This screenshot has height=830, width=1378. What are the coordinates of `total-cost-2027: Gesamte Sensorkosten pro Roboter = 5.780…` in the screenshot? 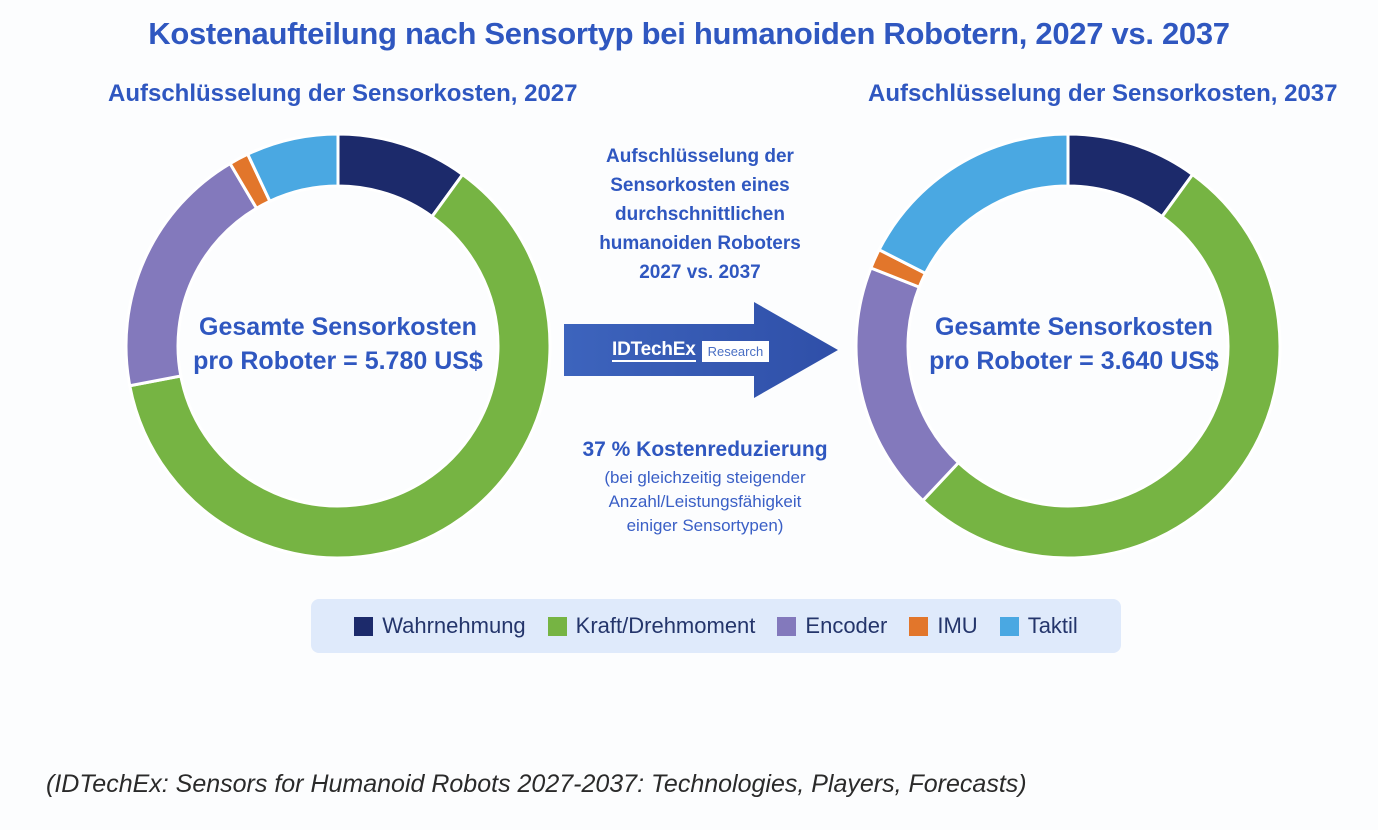 It's located at (338, 344).